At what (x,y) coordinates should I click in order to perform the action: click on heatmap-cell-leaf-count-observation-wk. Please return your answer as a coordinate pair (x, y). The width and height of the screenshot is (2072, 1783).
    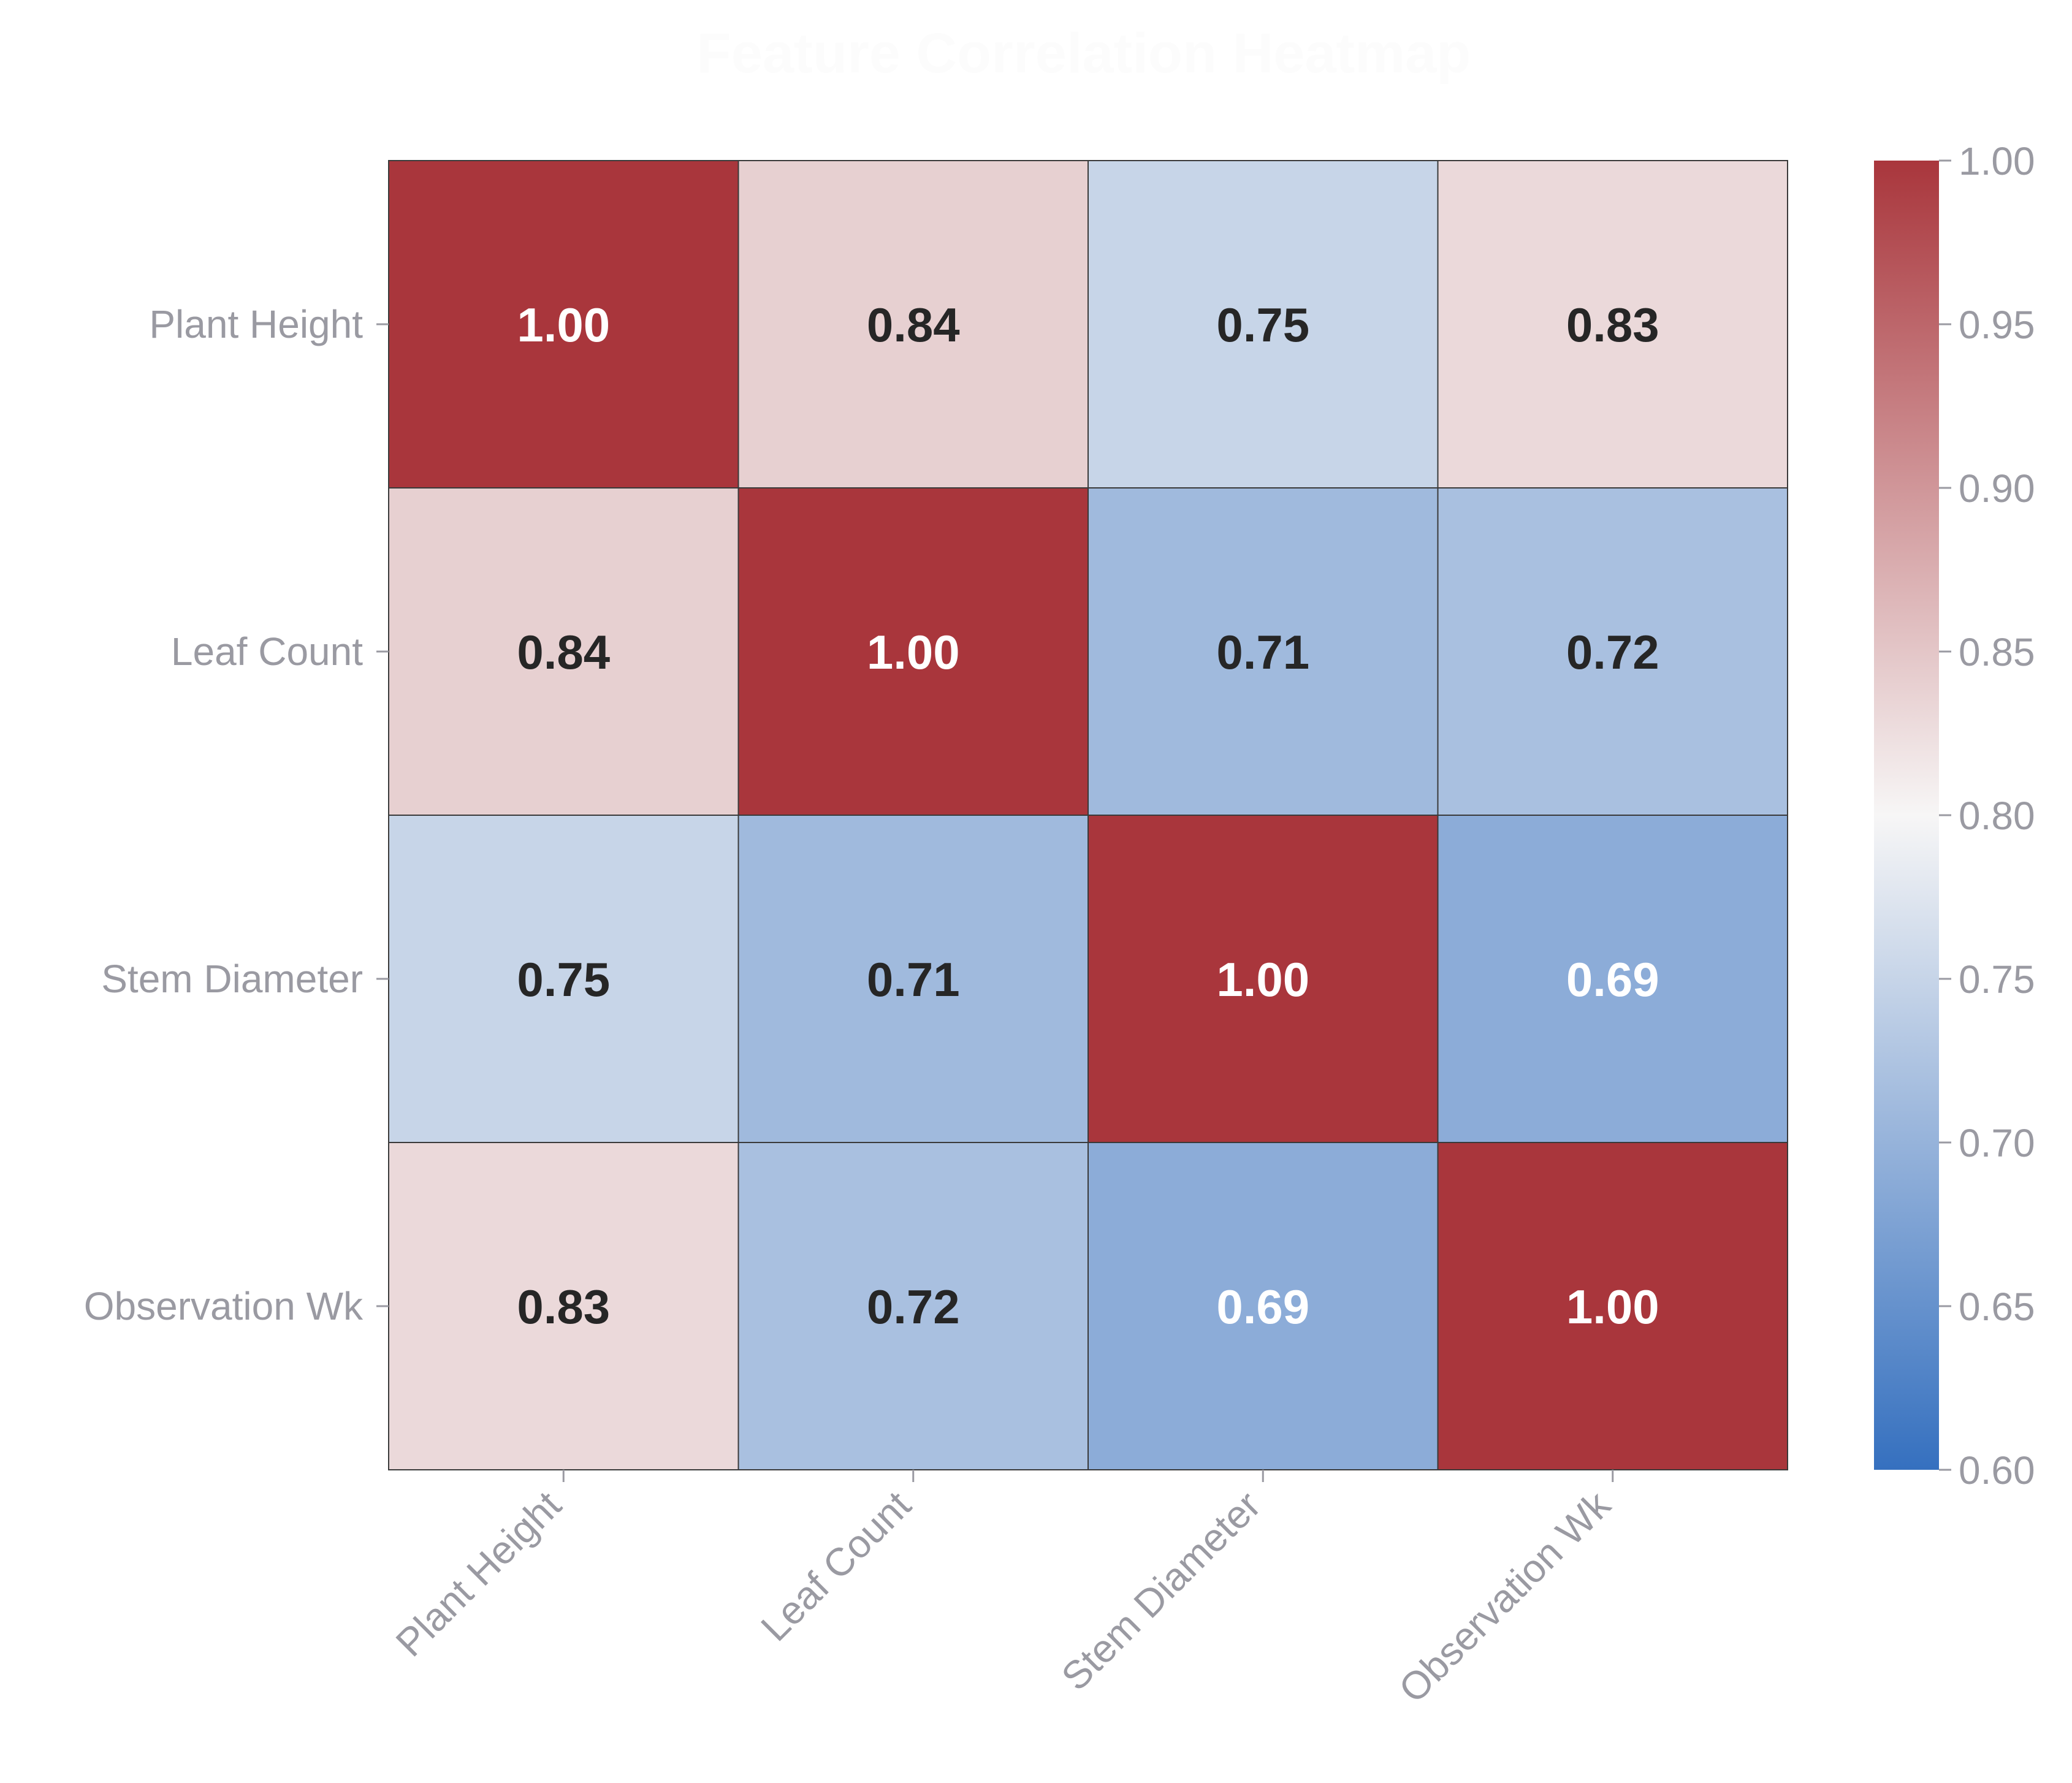
    Looking at the image, I should click on (1612, 651).